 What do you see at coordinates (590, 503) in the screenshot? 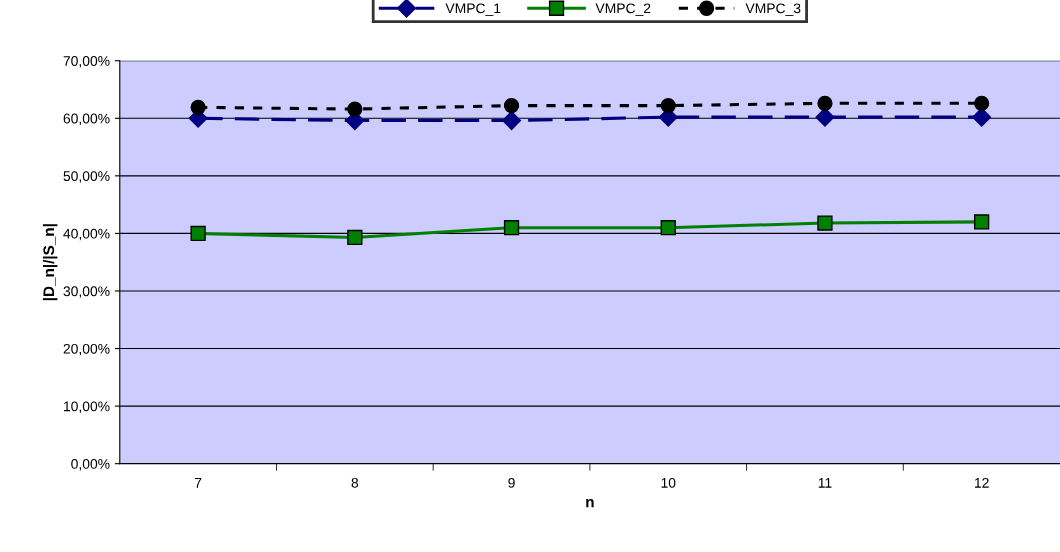
I see `x-axis-title: n` at bounding box center [590, 503].